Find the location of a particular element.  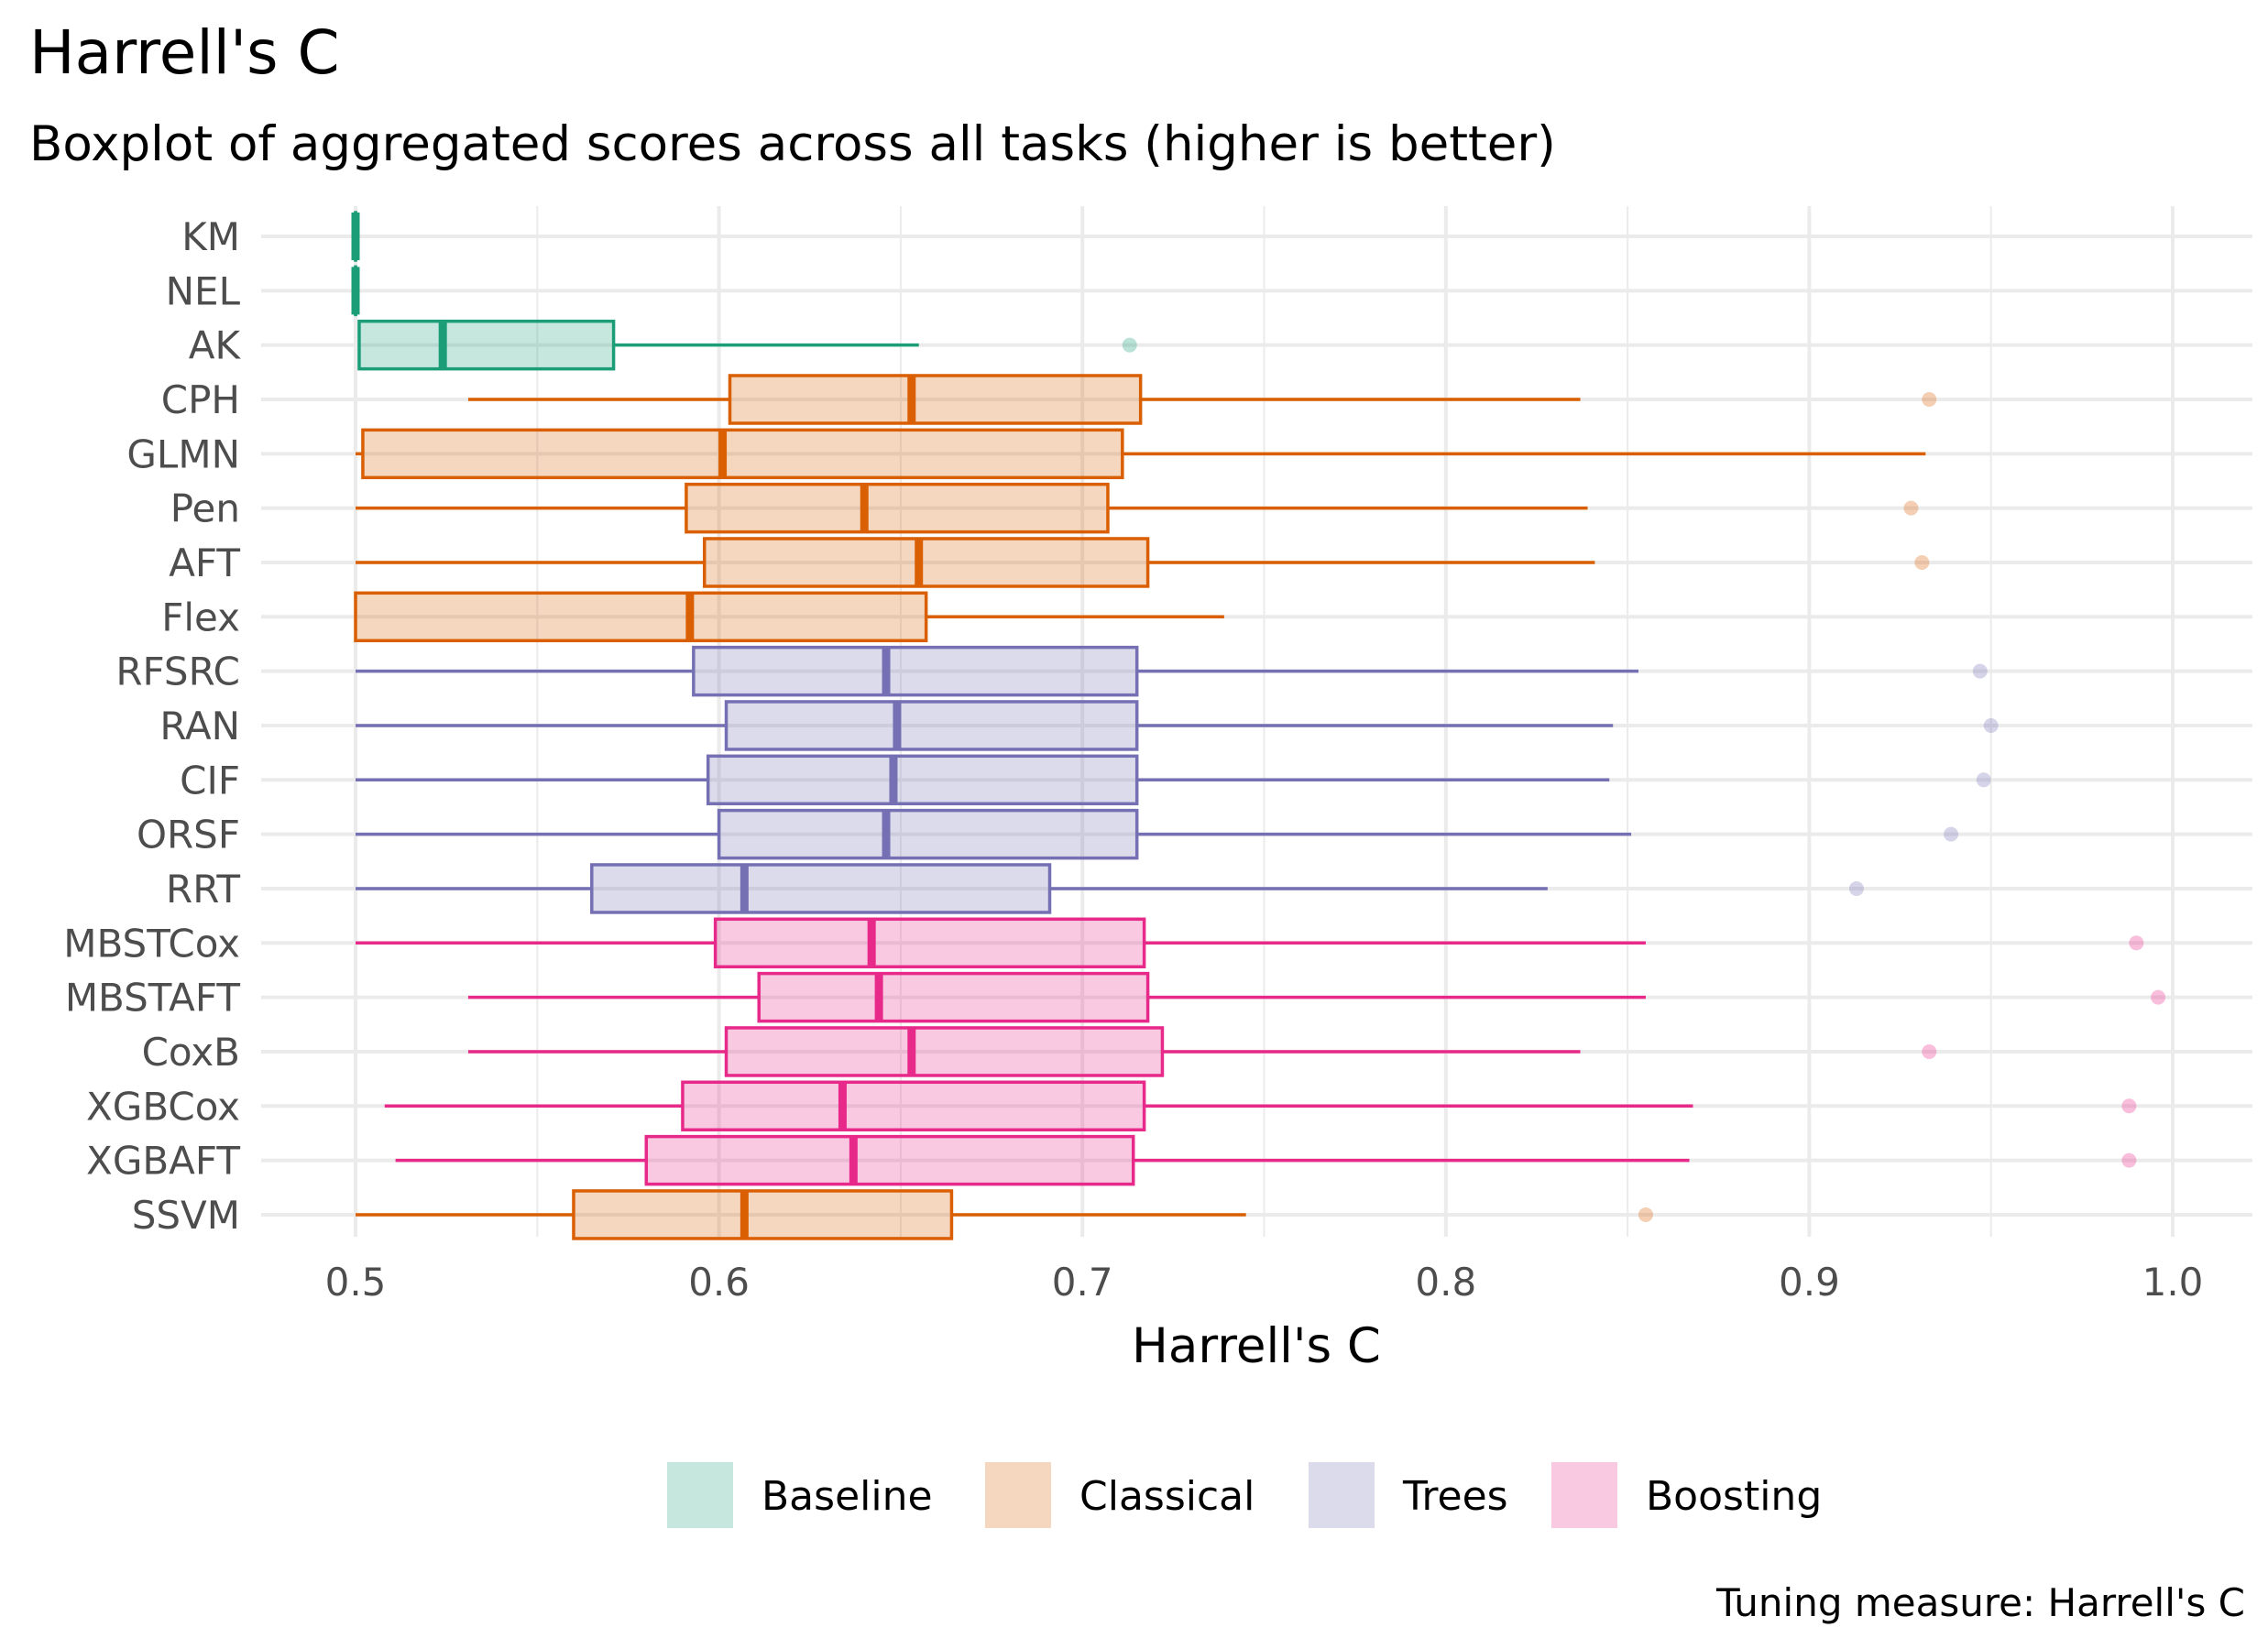

y-tick-label: MBSTAFT is located at coordinates (153, 998).